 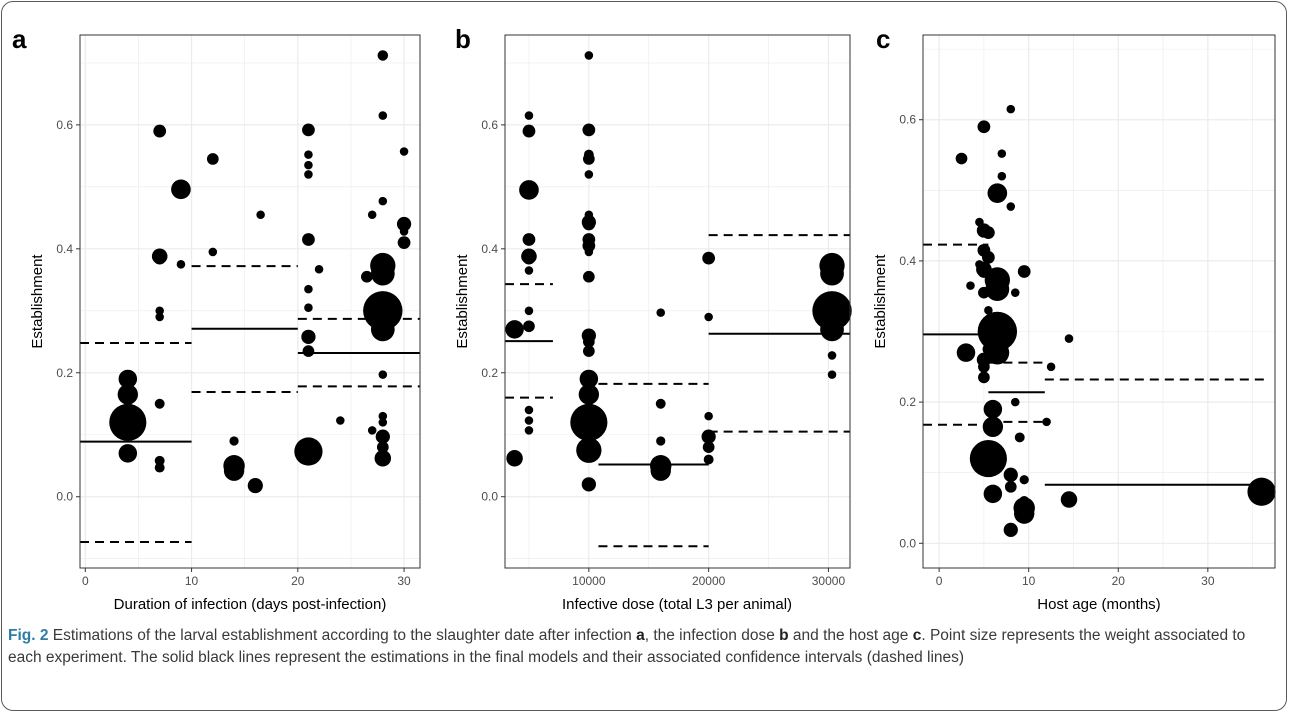 I want to click on x-tick-label-c-3: 30, so click(x=1208, y=581).